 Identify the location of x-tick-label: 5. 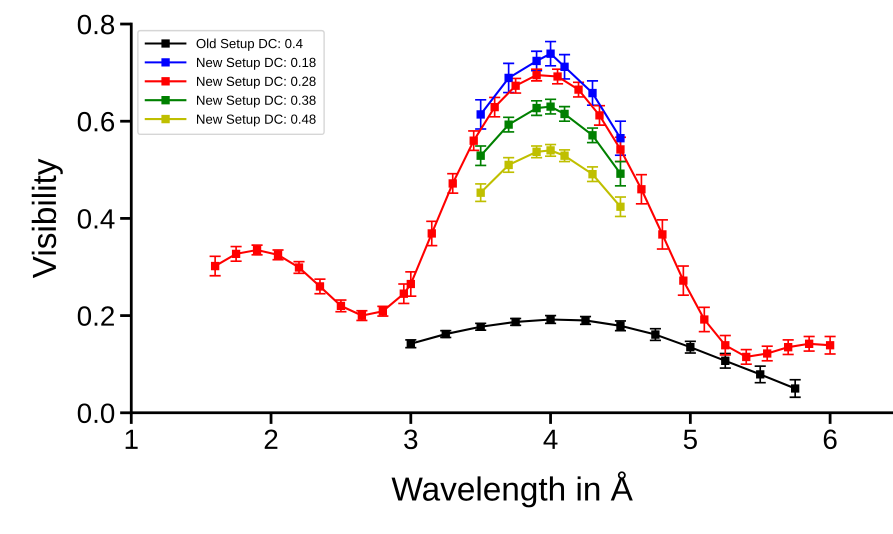
(690, 440).